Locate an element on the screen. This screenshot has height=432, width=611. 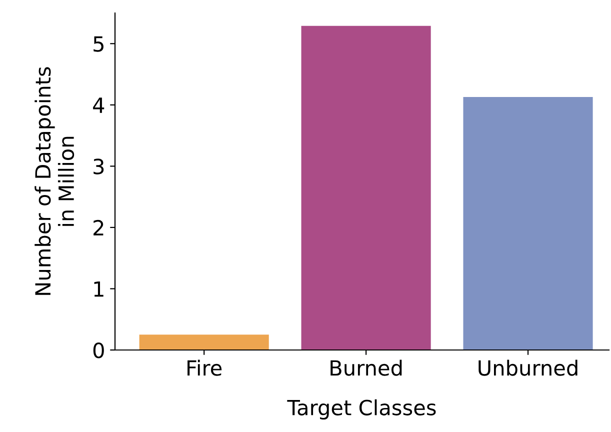
x-tick-label: Fire is located at coordinates (205, 368).